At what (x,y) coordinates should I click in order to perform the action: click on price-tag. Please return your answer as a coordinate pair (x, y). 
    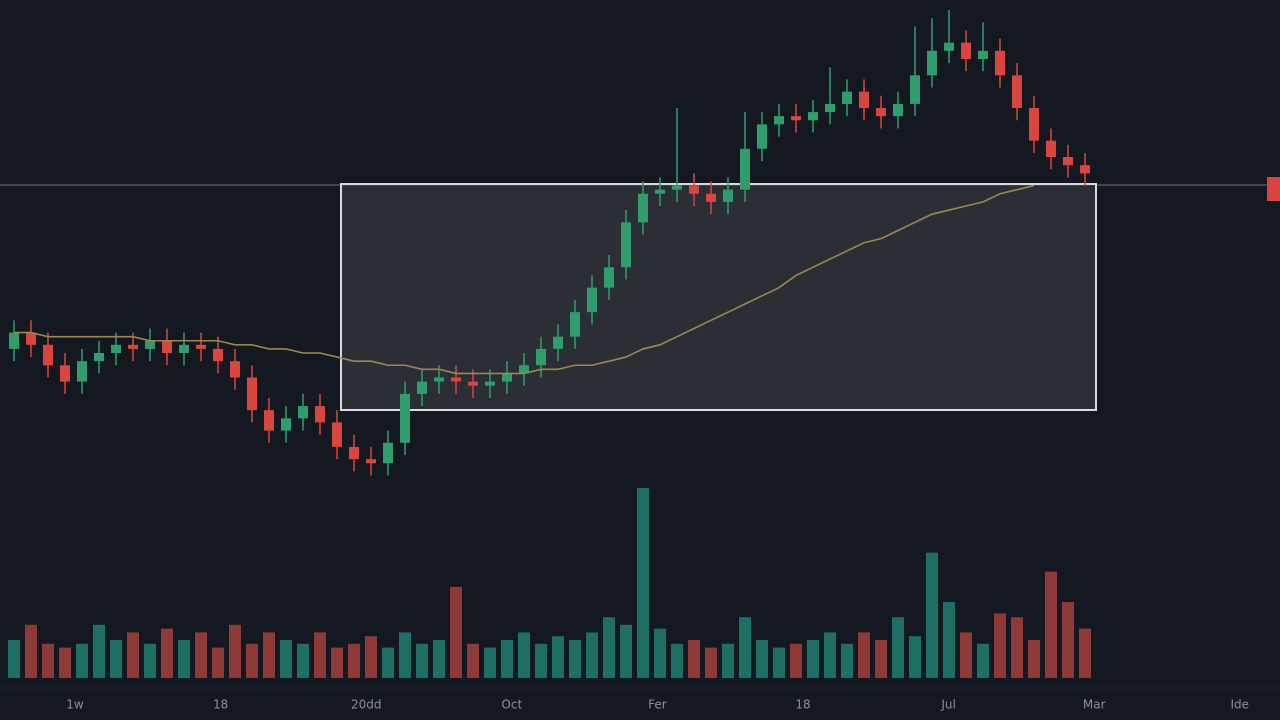
    Looking at the image, I should click on (1273, 189).